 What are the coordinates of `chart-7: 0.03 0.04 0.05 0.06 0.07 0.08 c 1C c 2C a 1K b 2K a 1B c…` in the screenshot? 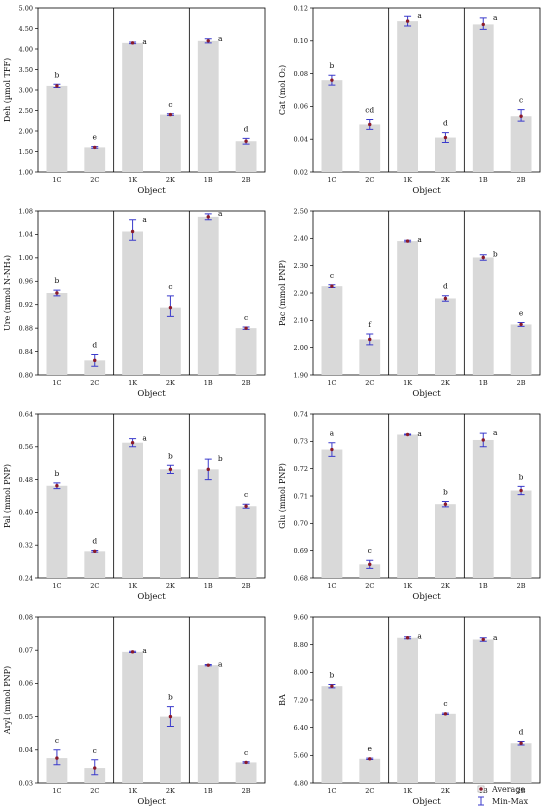 It's located at (134, 710).